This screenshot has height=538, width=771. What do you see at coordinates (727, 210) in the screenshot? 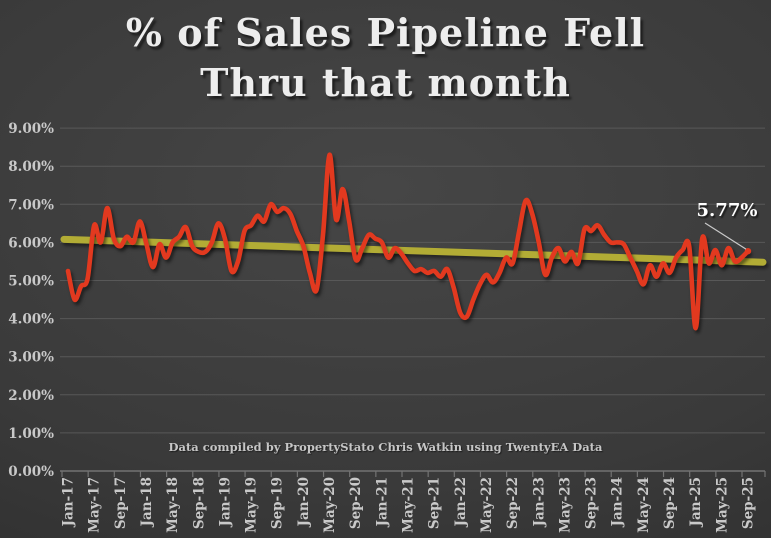
I see `last-value-annotation: 5.77%` at bounding box center [727, 210].